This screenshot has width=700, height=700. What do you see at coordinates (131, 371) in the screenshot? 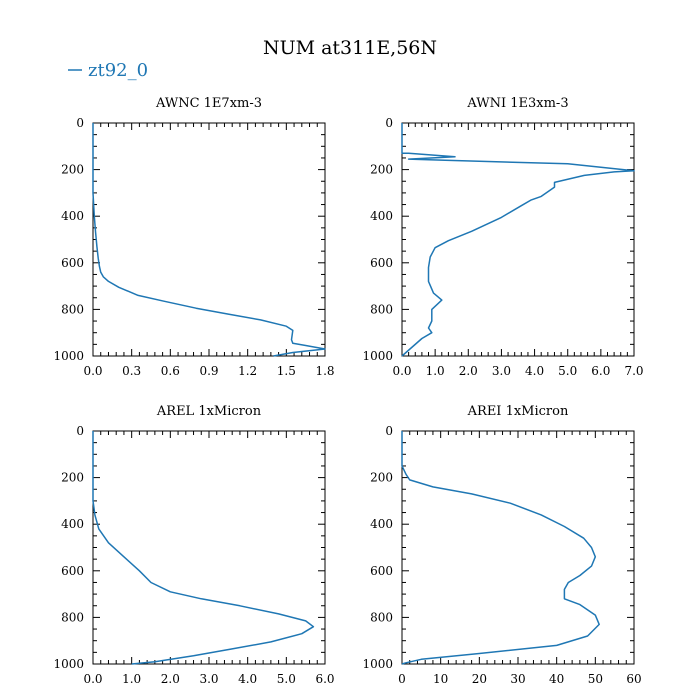
I see `x-tick-label: 0.3` at bounding box center [131, 371].